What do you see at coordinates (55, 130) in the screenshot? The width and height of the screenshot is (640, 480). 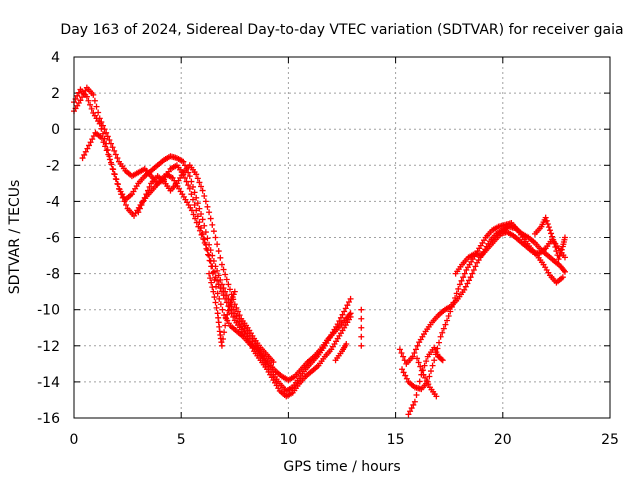 I see `y-tick-label: 0` at bounding box center [55, 130].